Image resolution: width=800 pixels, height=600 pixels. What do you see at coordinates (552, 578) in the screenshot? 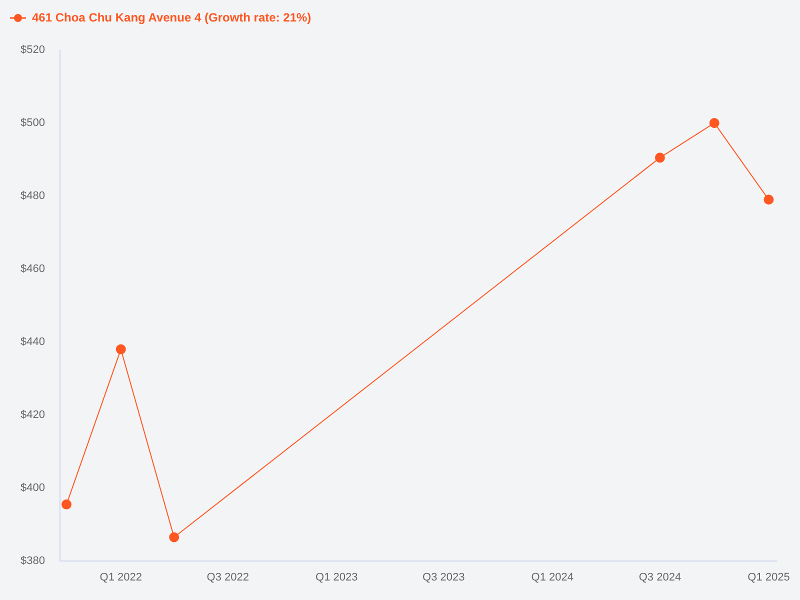
I see `x-tick-label: Q1 2024` at bounding box center [552, 578].